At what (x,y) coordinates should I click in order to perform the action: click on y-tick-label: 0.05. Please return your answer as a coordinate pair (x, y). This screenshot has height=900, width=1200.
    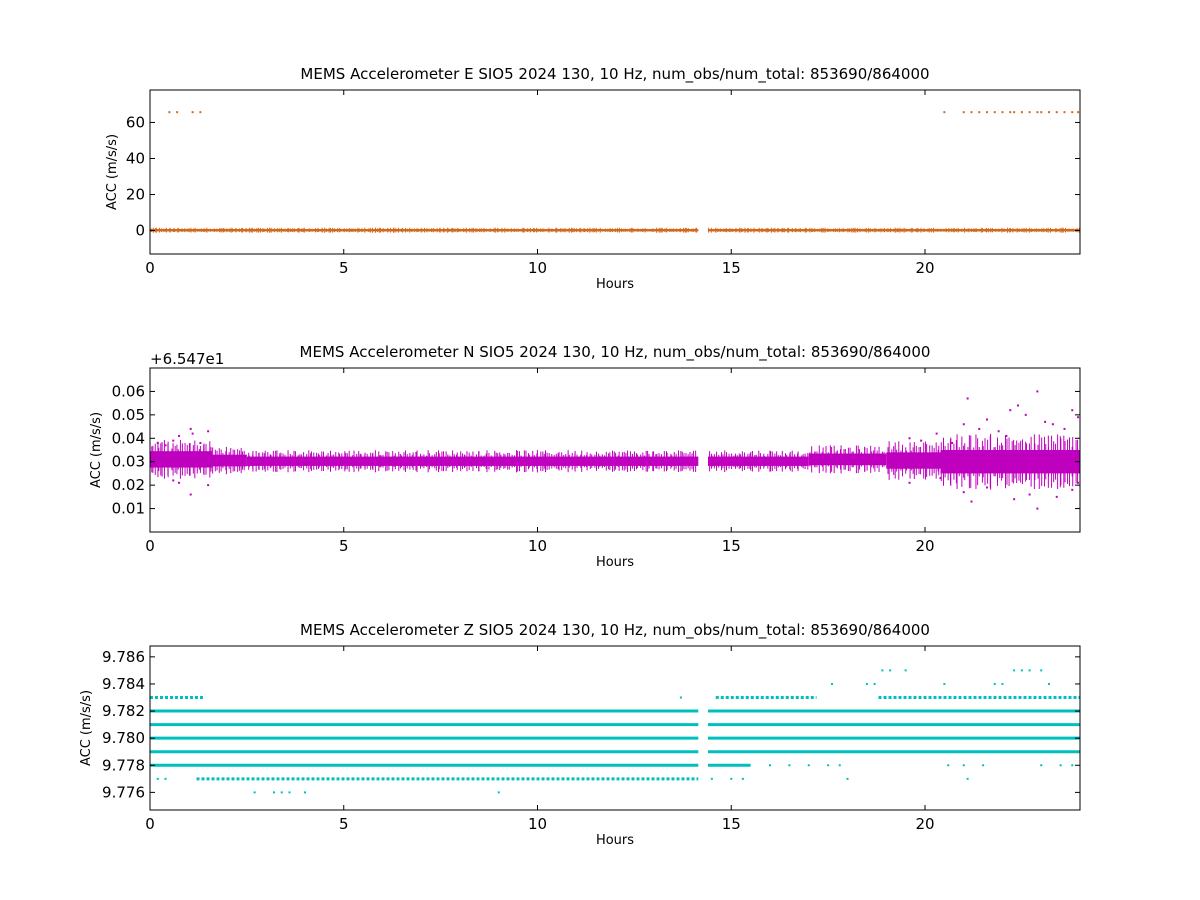
    Looking at the image, I should click on (128, 415).